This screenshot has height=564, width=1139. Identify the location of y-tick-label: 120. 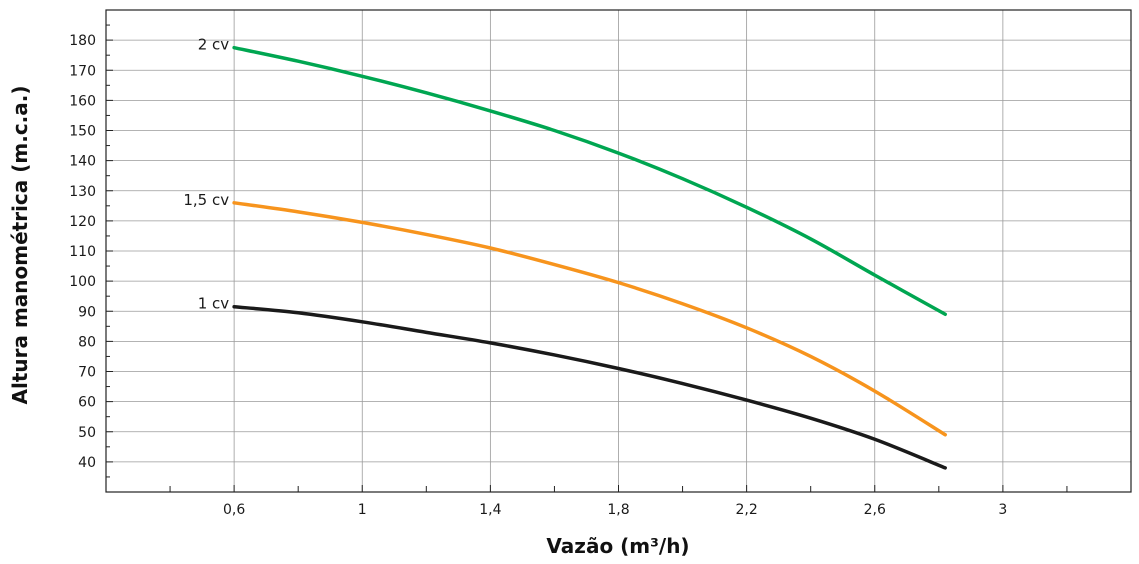
(82, 222).